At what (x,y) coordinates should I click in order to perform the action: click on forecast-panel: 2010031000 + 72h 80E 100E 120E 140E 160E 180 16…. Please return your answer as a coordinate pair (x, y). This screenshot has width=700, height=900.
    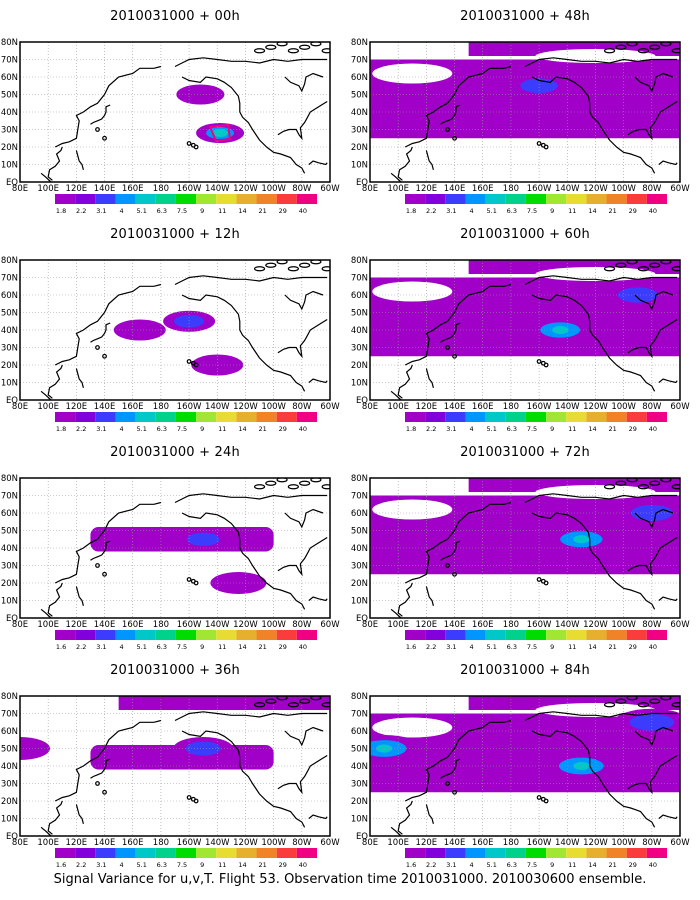
    Looking at the image, I should click on (525, 546).